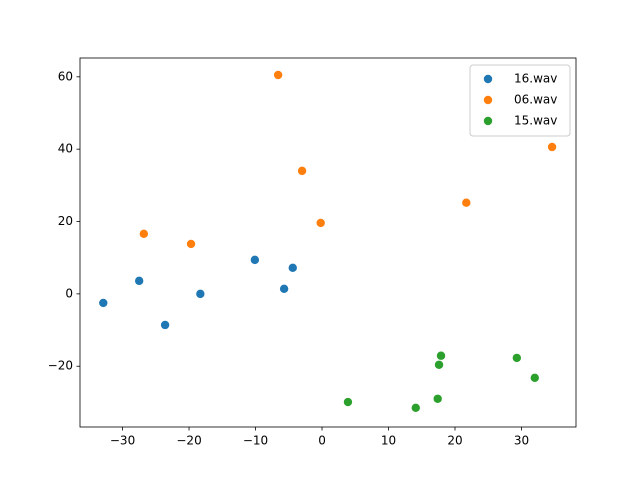  I want to click on legend-label: 16.wav, so click(535, 79).